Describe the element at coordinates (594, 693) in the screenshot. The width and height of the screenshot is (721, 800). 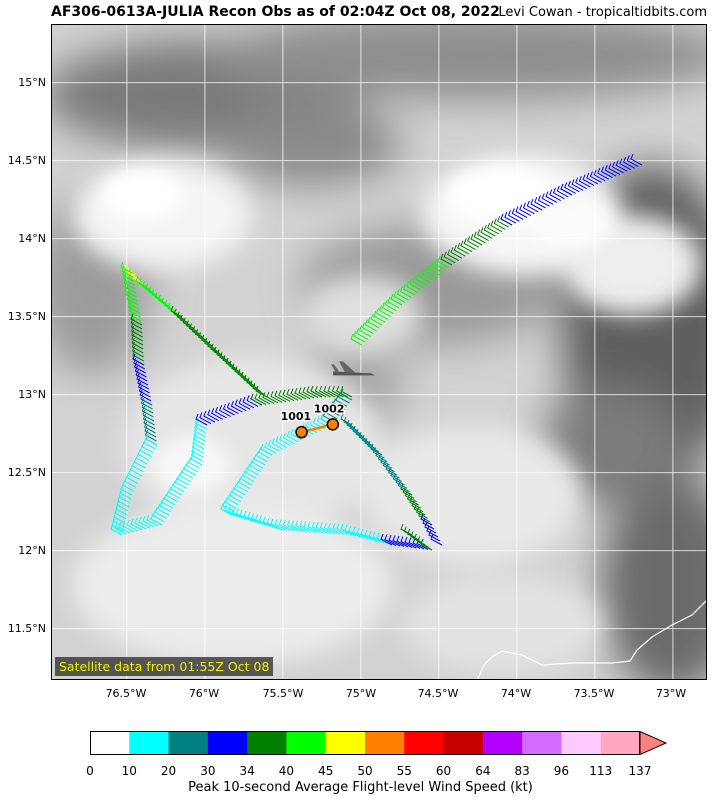
I see `lon-label: 73.5°W` at that location.